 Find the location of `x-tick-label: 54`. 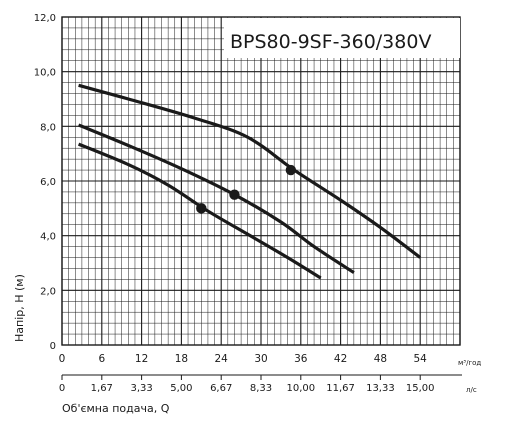

x-tick-label: 54 is located at coordinates (421, 359).